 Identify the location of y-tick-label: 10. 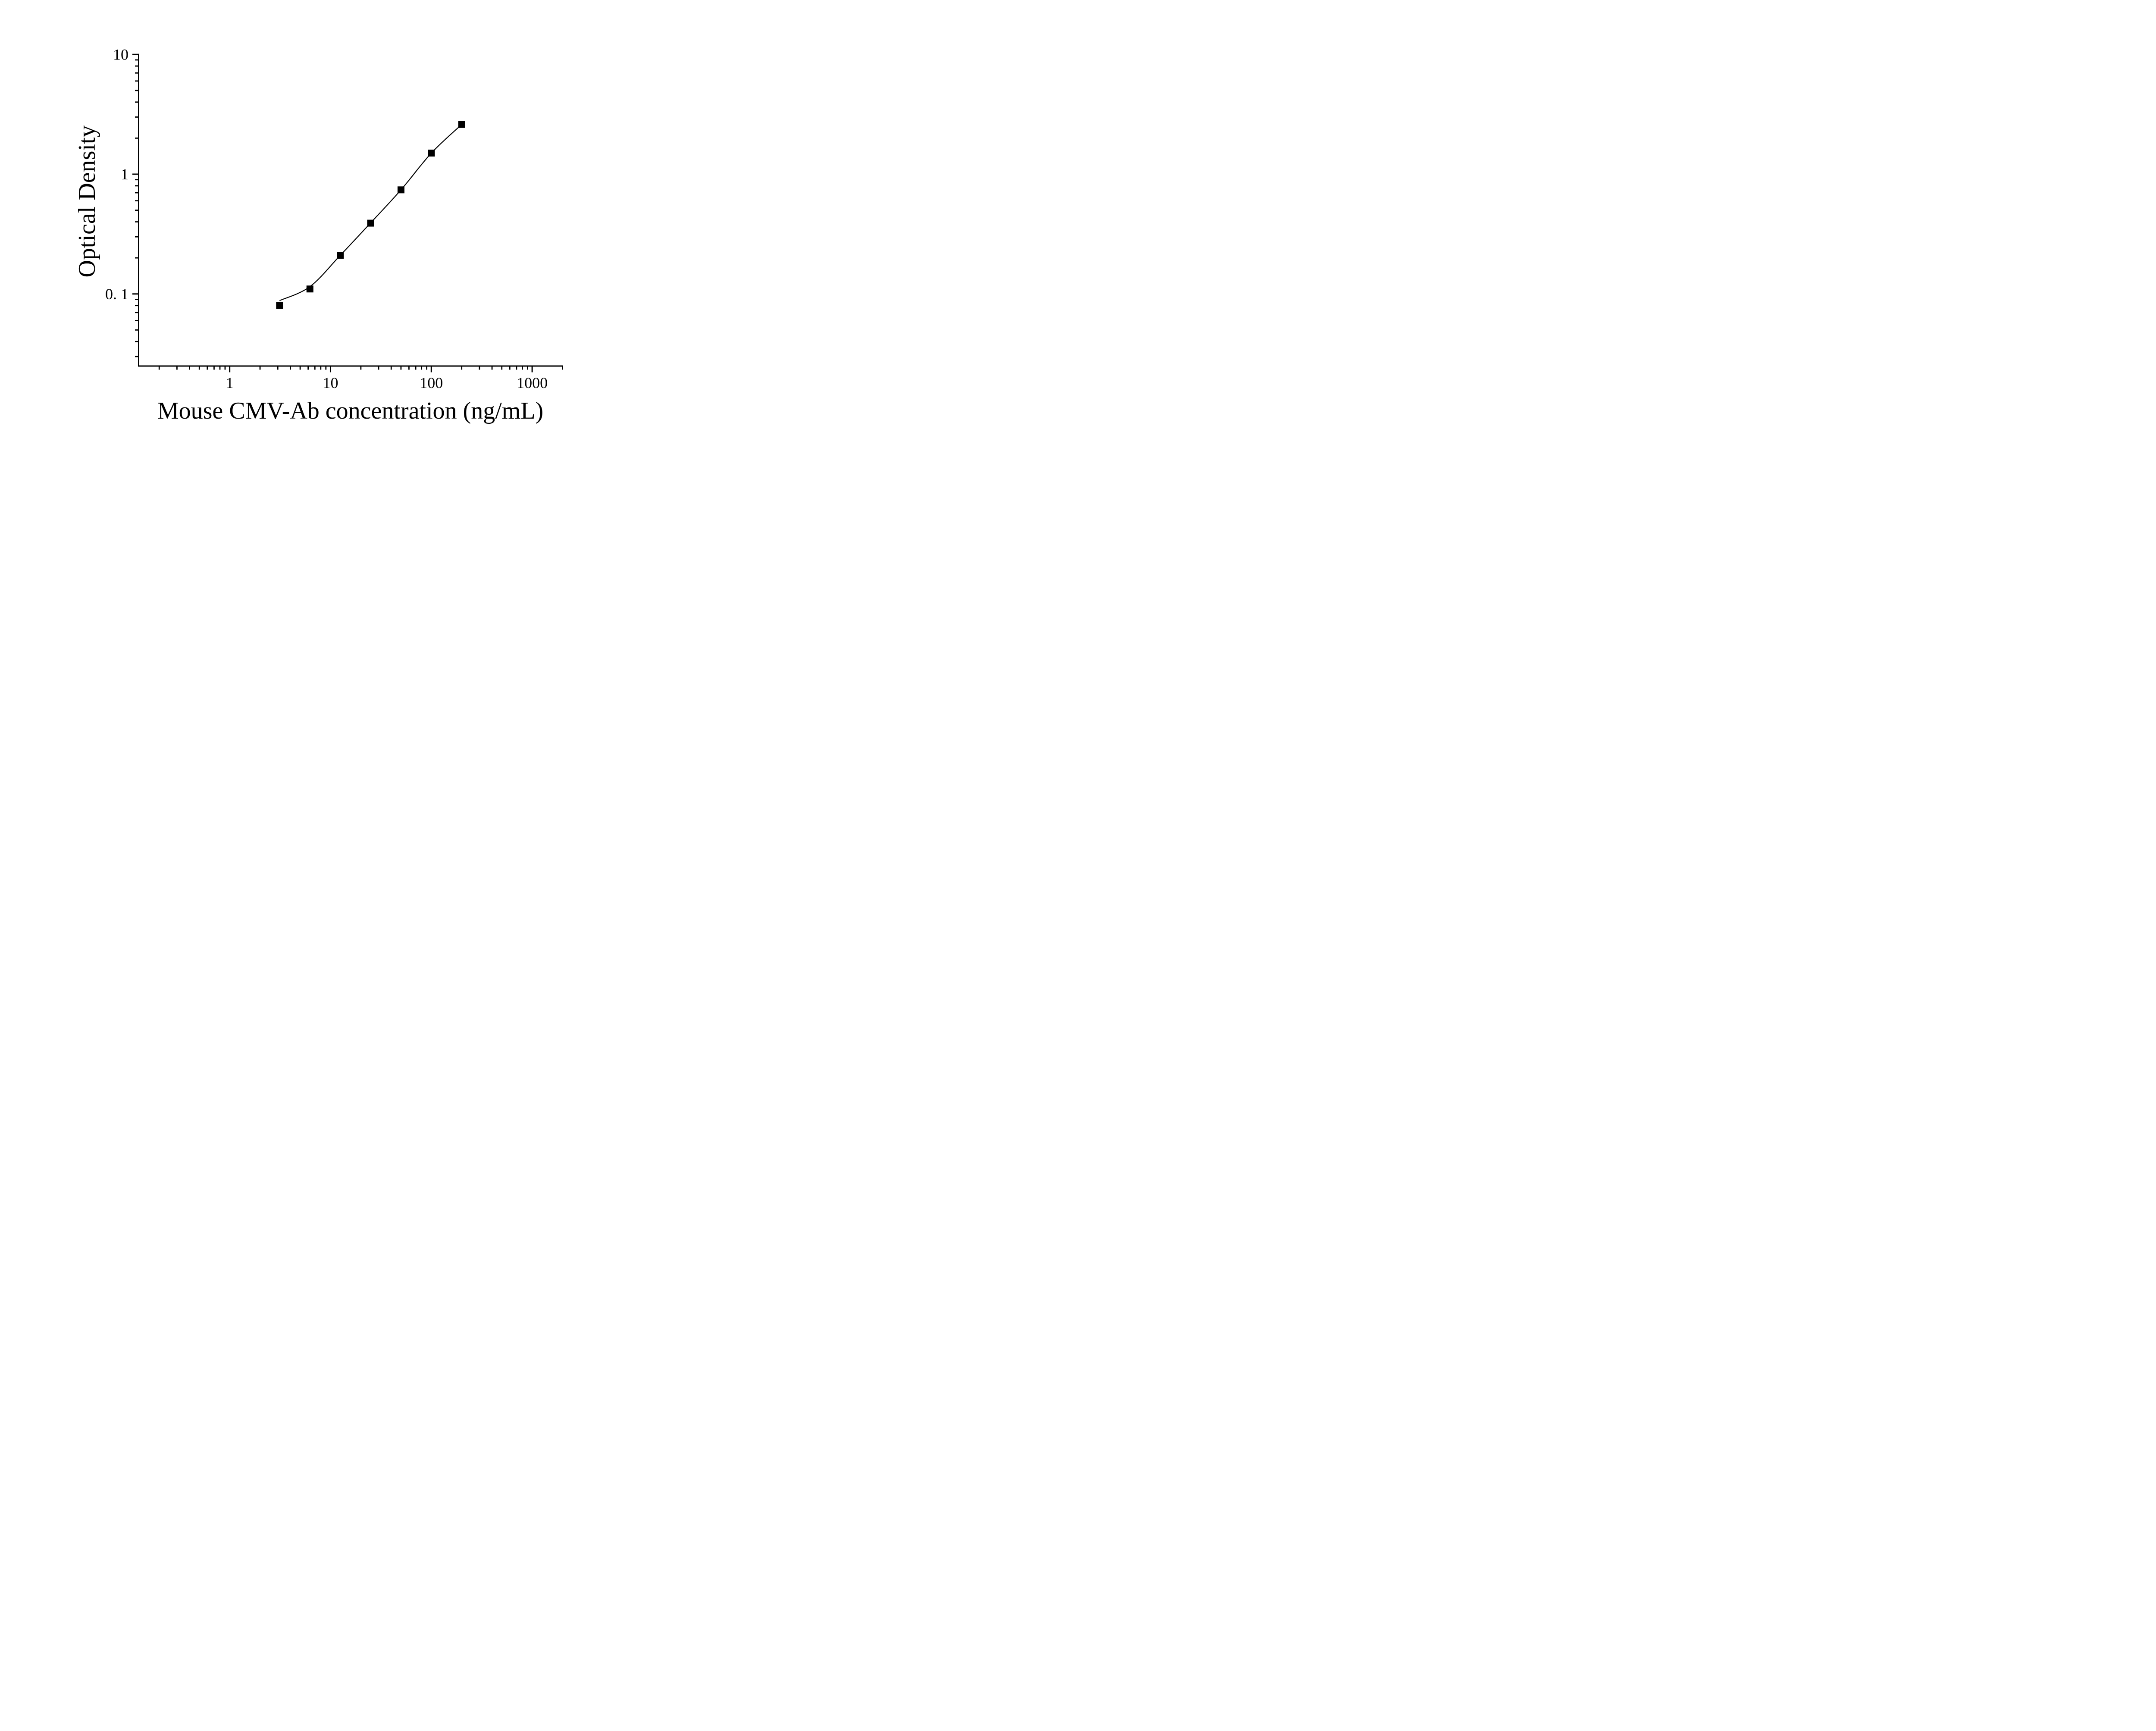
(120, 54).